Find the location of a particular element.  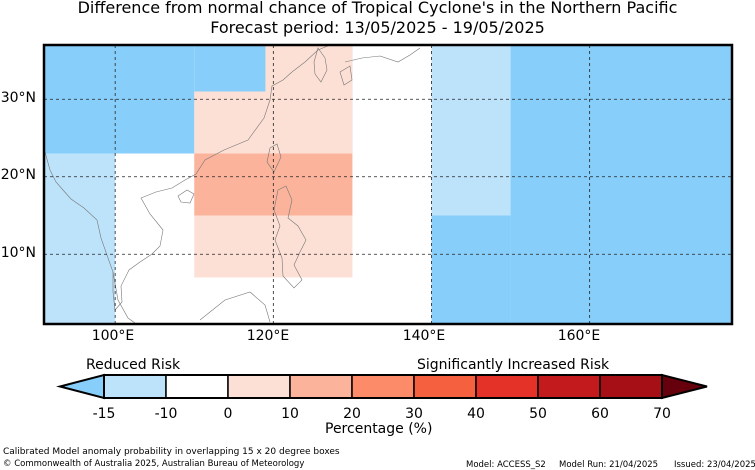

lat-label-10n: 10°N is located at coordinates (18, 253).